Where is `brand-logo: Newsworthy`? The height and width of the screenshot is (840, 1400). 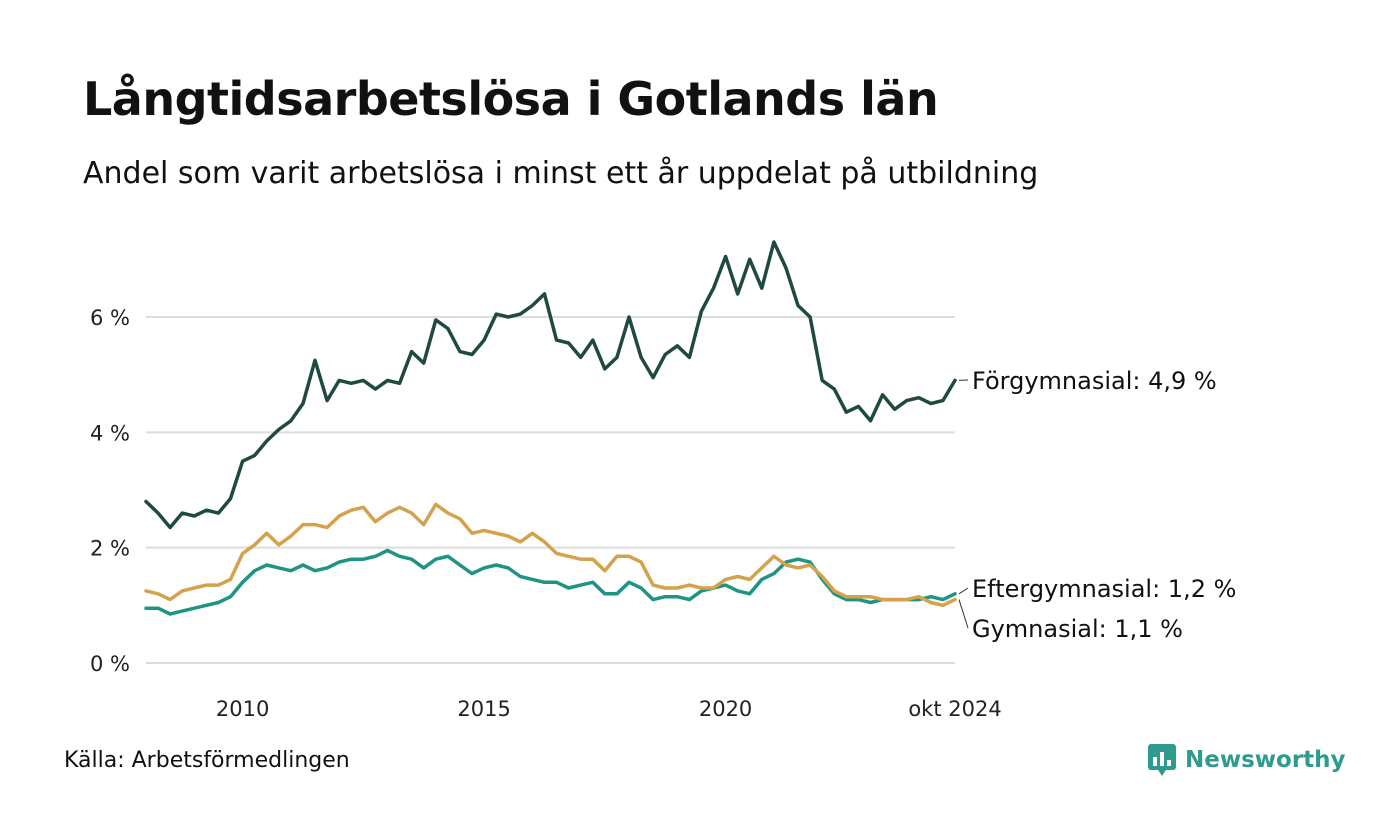
brand-logo: Newsworthy is located at coordinates (1246, 760).